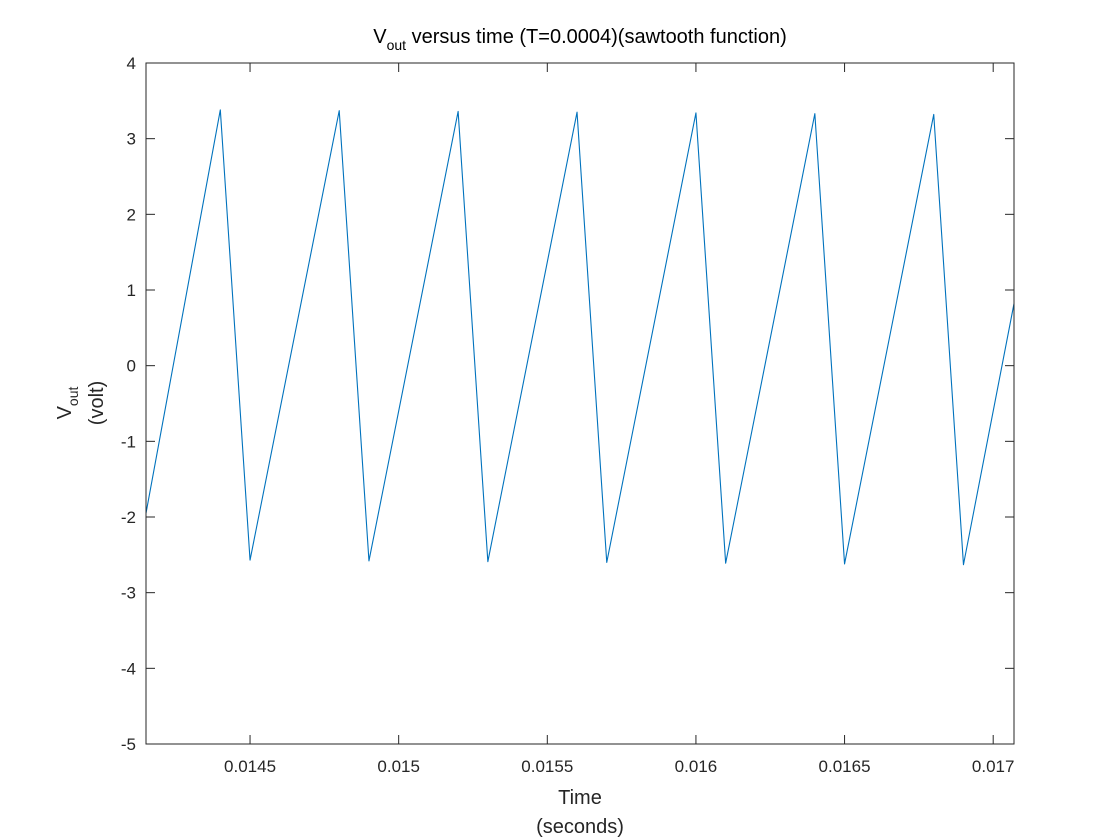  Describe the element at coordinates (580, 798) in the screenshot. I see `x-axis-title: Time` at that location.